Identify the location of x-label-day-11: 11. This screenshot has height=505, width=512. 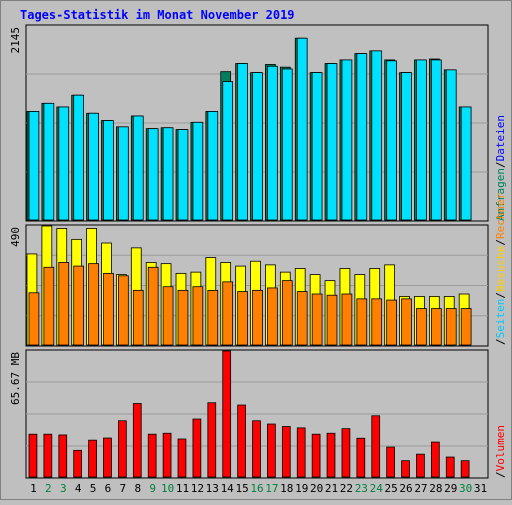
(182, 488).